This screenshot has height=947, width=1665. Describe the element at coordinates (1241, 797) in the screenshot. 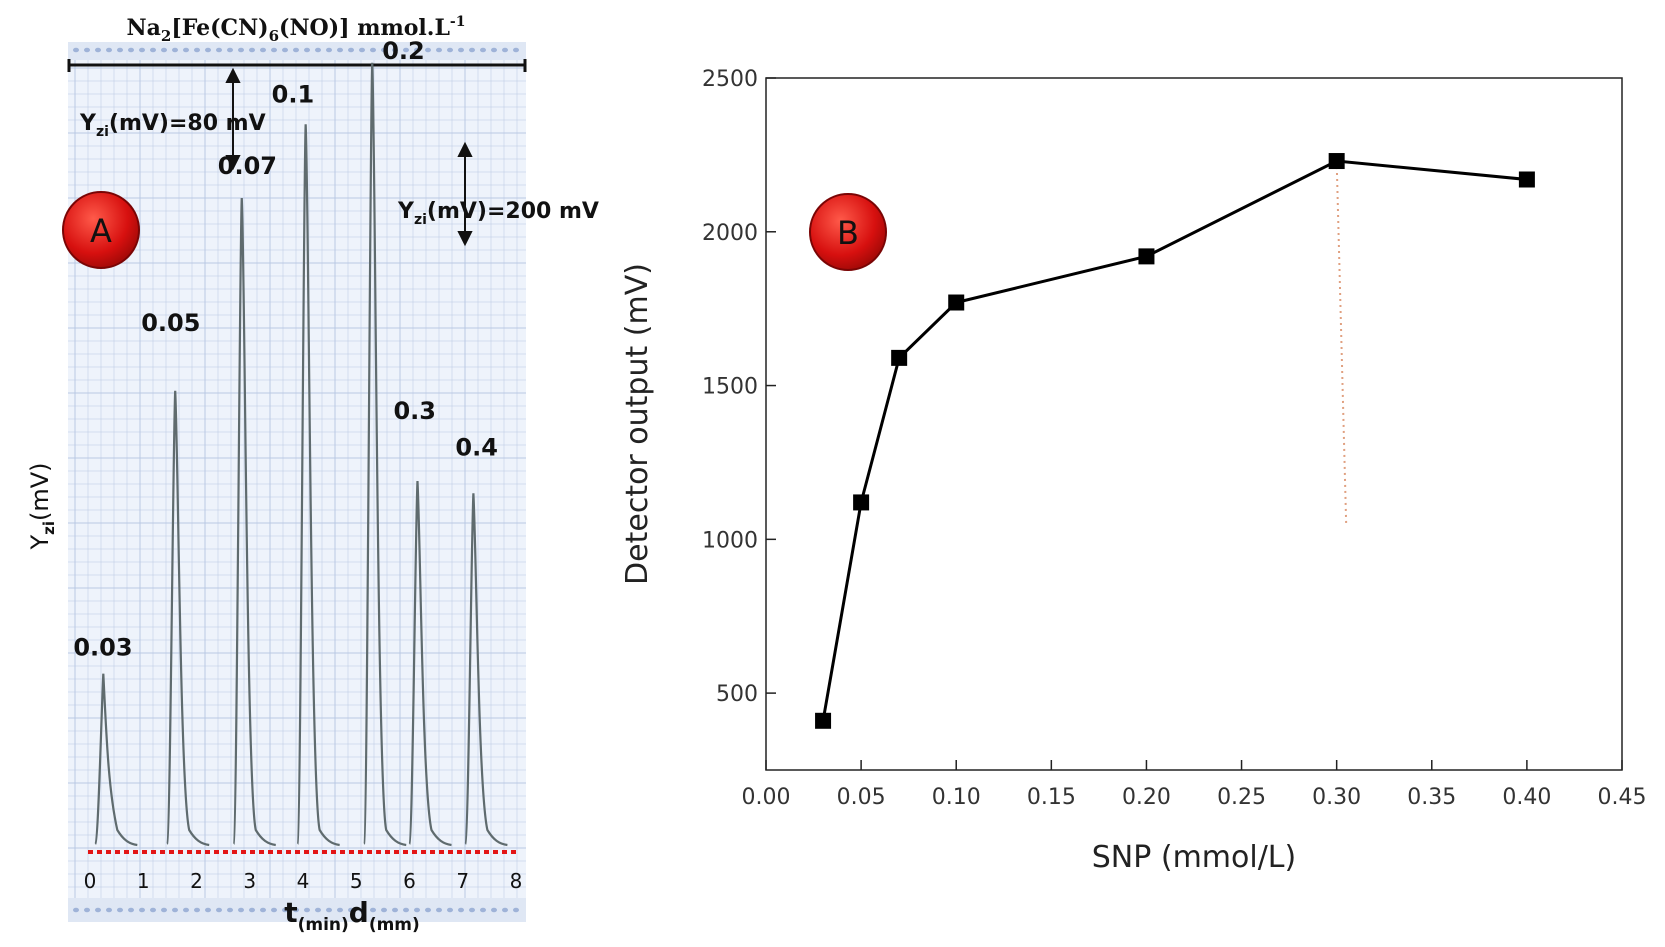

I see `x-tick-label: 0.25` at that location.